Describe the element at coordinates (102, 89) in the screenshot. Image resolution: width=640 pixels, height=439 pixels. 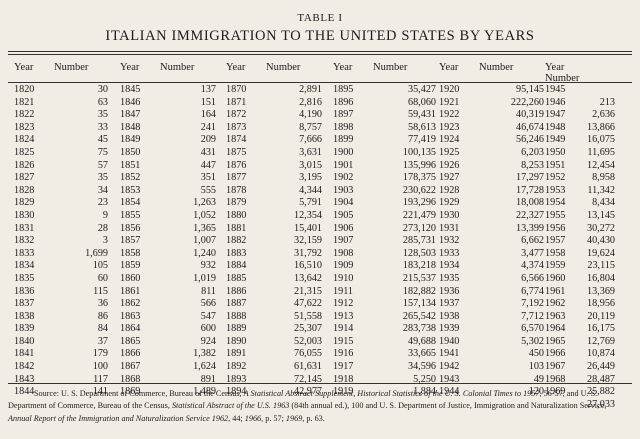
I see `immigrant-count-cell: 30` at that location.